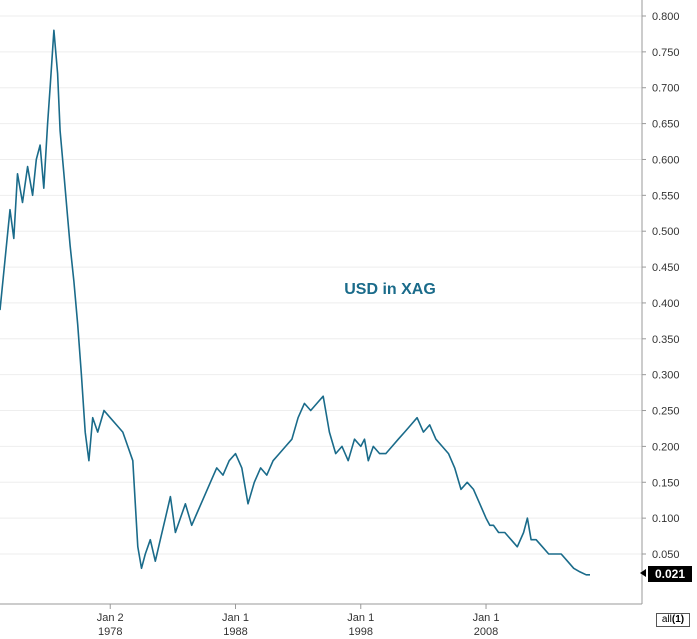  What do you see at coordinates (666, 340) in the screenshot?
I see `y-tick-label: 0.350` at bounding box center [666, 340].